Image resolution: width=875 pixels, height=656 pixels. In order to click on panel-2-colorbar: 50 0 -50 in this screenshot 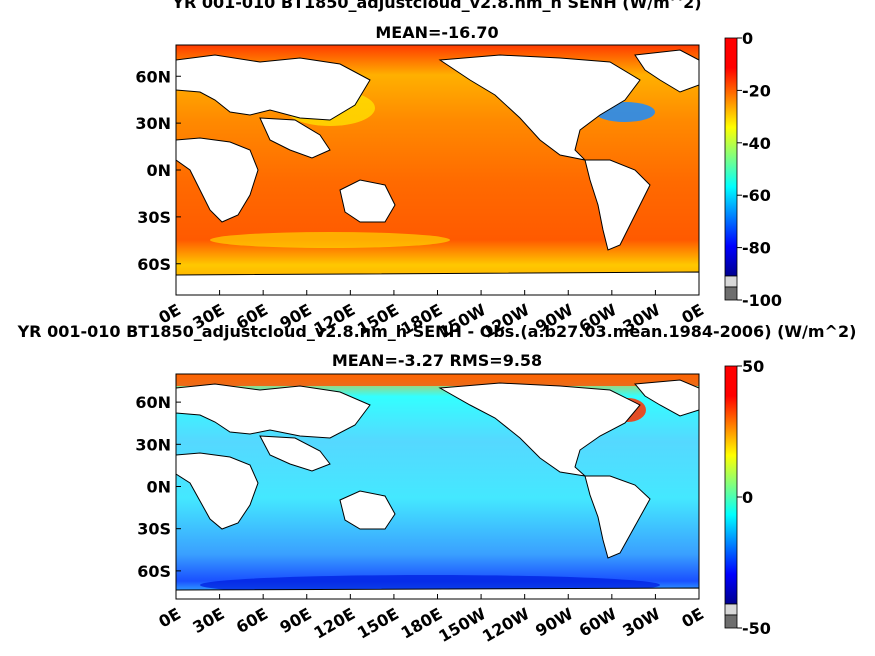, I will do `click(747, 497)`.